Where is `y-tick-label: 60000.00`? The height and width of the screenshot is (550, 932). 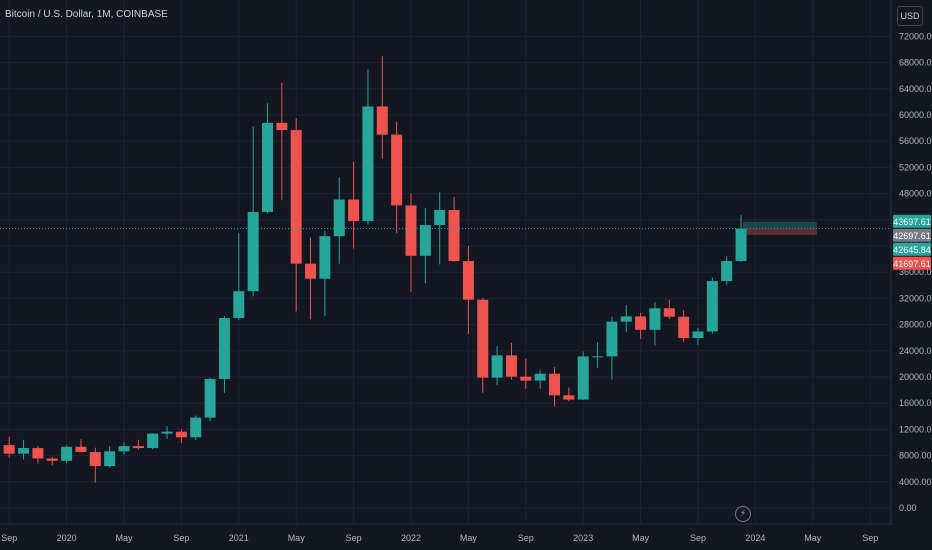
y-tick-label: 60000.00 is located at coordinates (915, 115).